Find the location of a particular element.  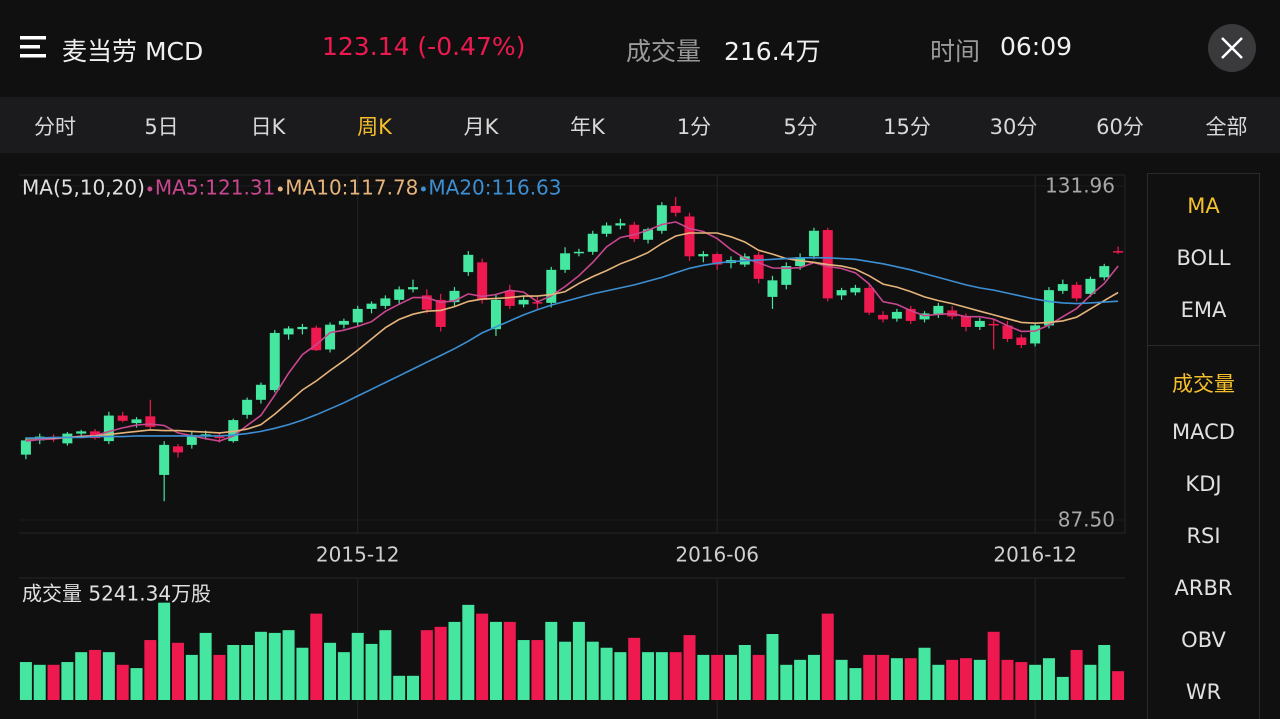

indicator: ARBR is located at coordinates (1203, 588).